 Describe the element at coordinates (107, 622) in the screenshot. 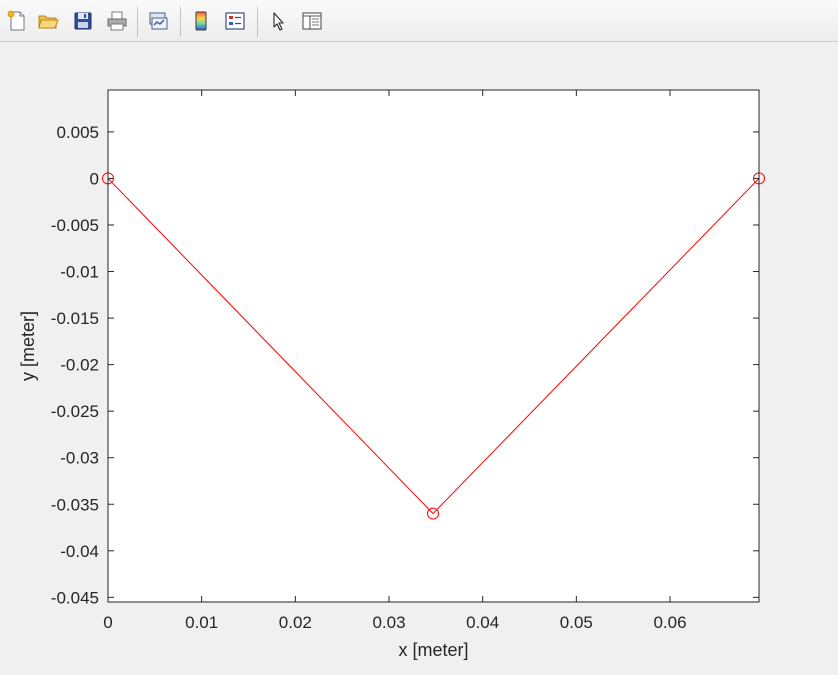

I see `x-tick-label: 0` at that location.